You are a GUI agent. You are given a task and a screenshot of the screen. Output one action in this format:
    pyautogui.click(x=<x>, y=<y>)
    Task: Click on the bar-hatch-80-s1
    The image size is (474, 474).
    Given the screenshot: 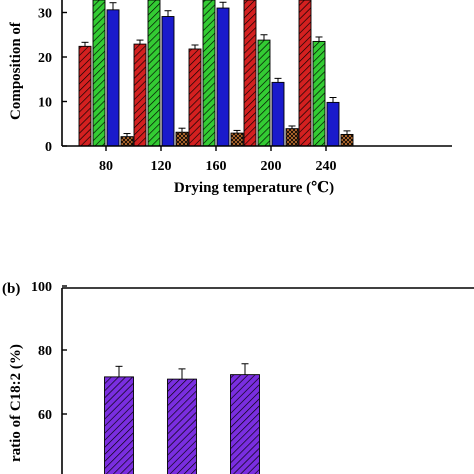 What is the action you would take?
    pyautogui.click(x=99, y=73)
    